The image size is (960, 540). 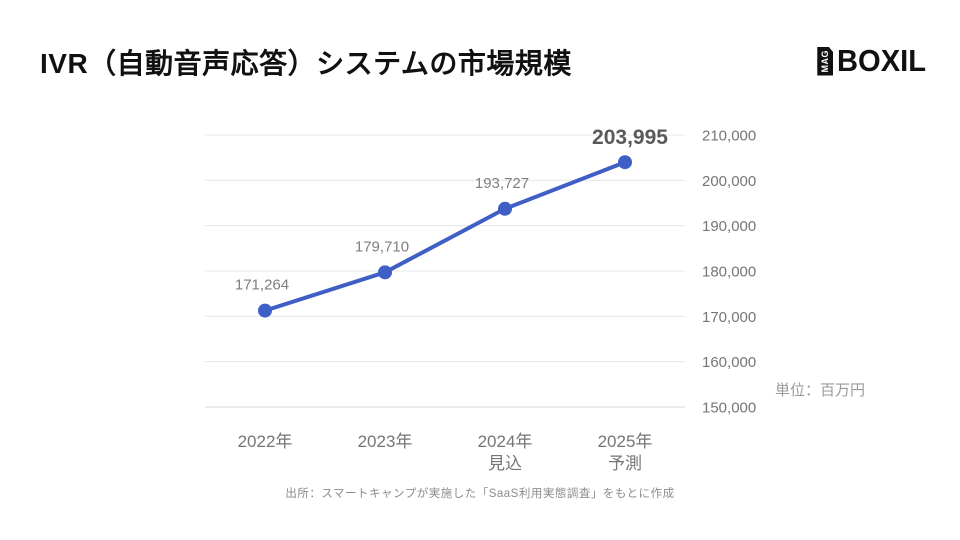 I want to click on y-axis-tick-label: 210,000, so click(x=729, y=136).